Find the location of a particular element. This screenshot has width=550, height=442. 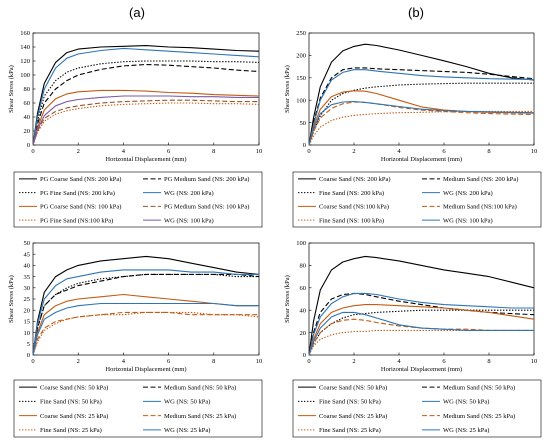

legend-entry: WG (NS: 25 kPa) is located at coordinates (466, 430).